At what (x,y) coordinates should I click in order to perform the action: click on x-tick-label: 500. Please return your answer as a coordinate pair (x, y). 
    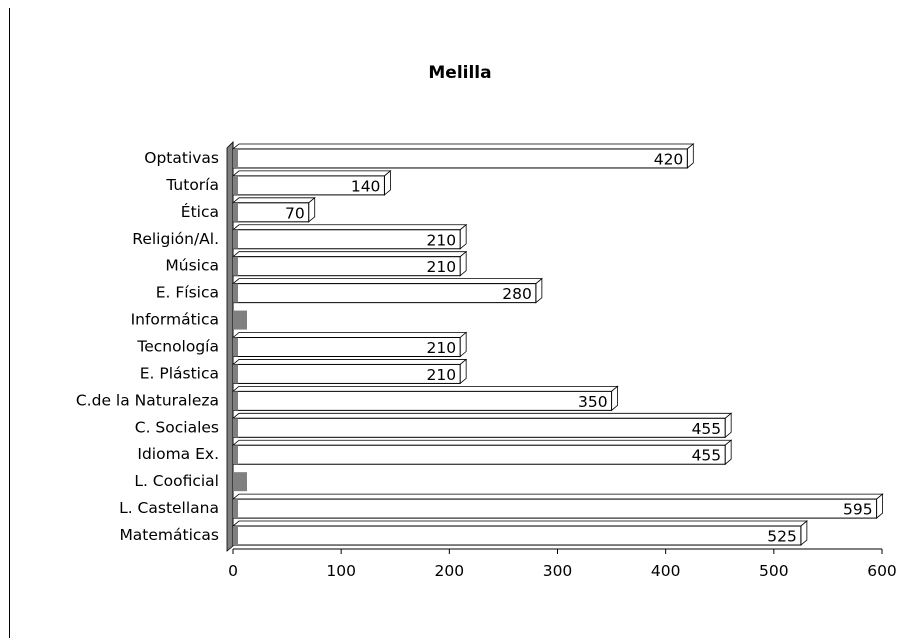
    Looking at the image, I should click on (774, 571).